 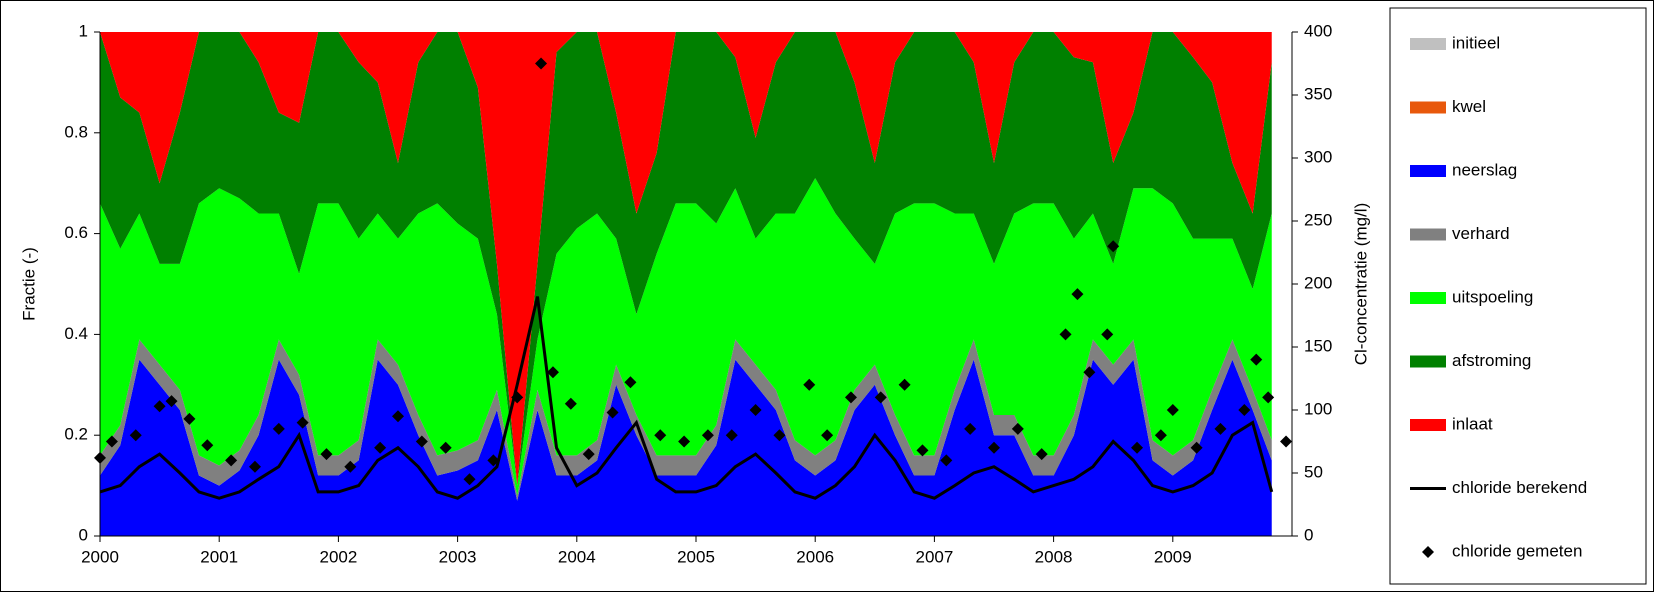 What do you see at coordinates (1318, 282) in the screenshot?
I see `y2-tick-label: 200` at bounding box center [1318, 282].